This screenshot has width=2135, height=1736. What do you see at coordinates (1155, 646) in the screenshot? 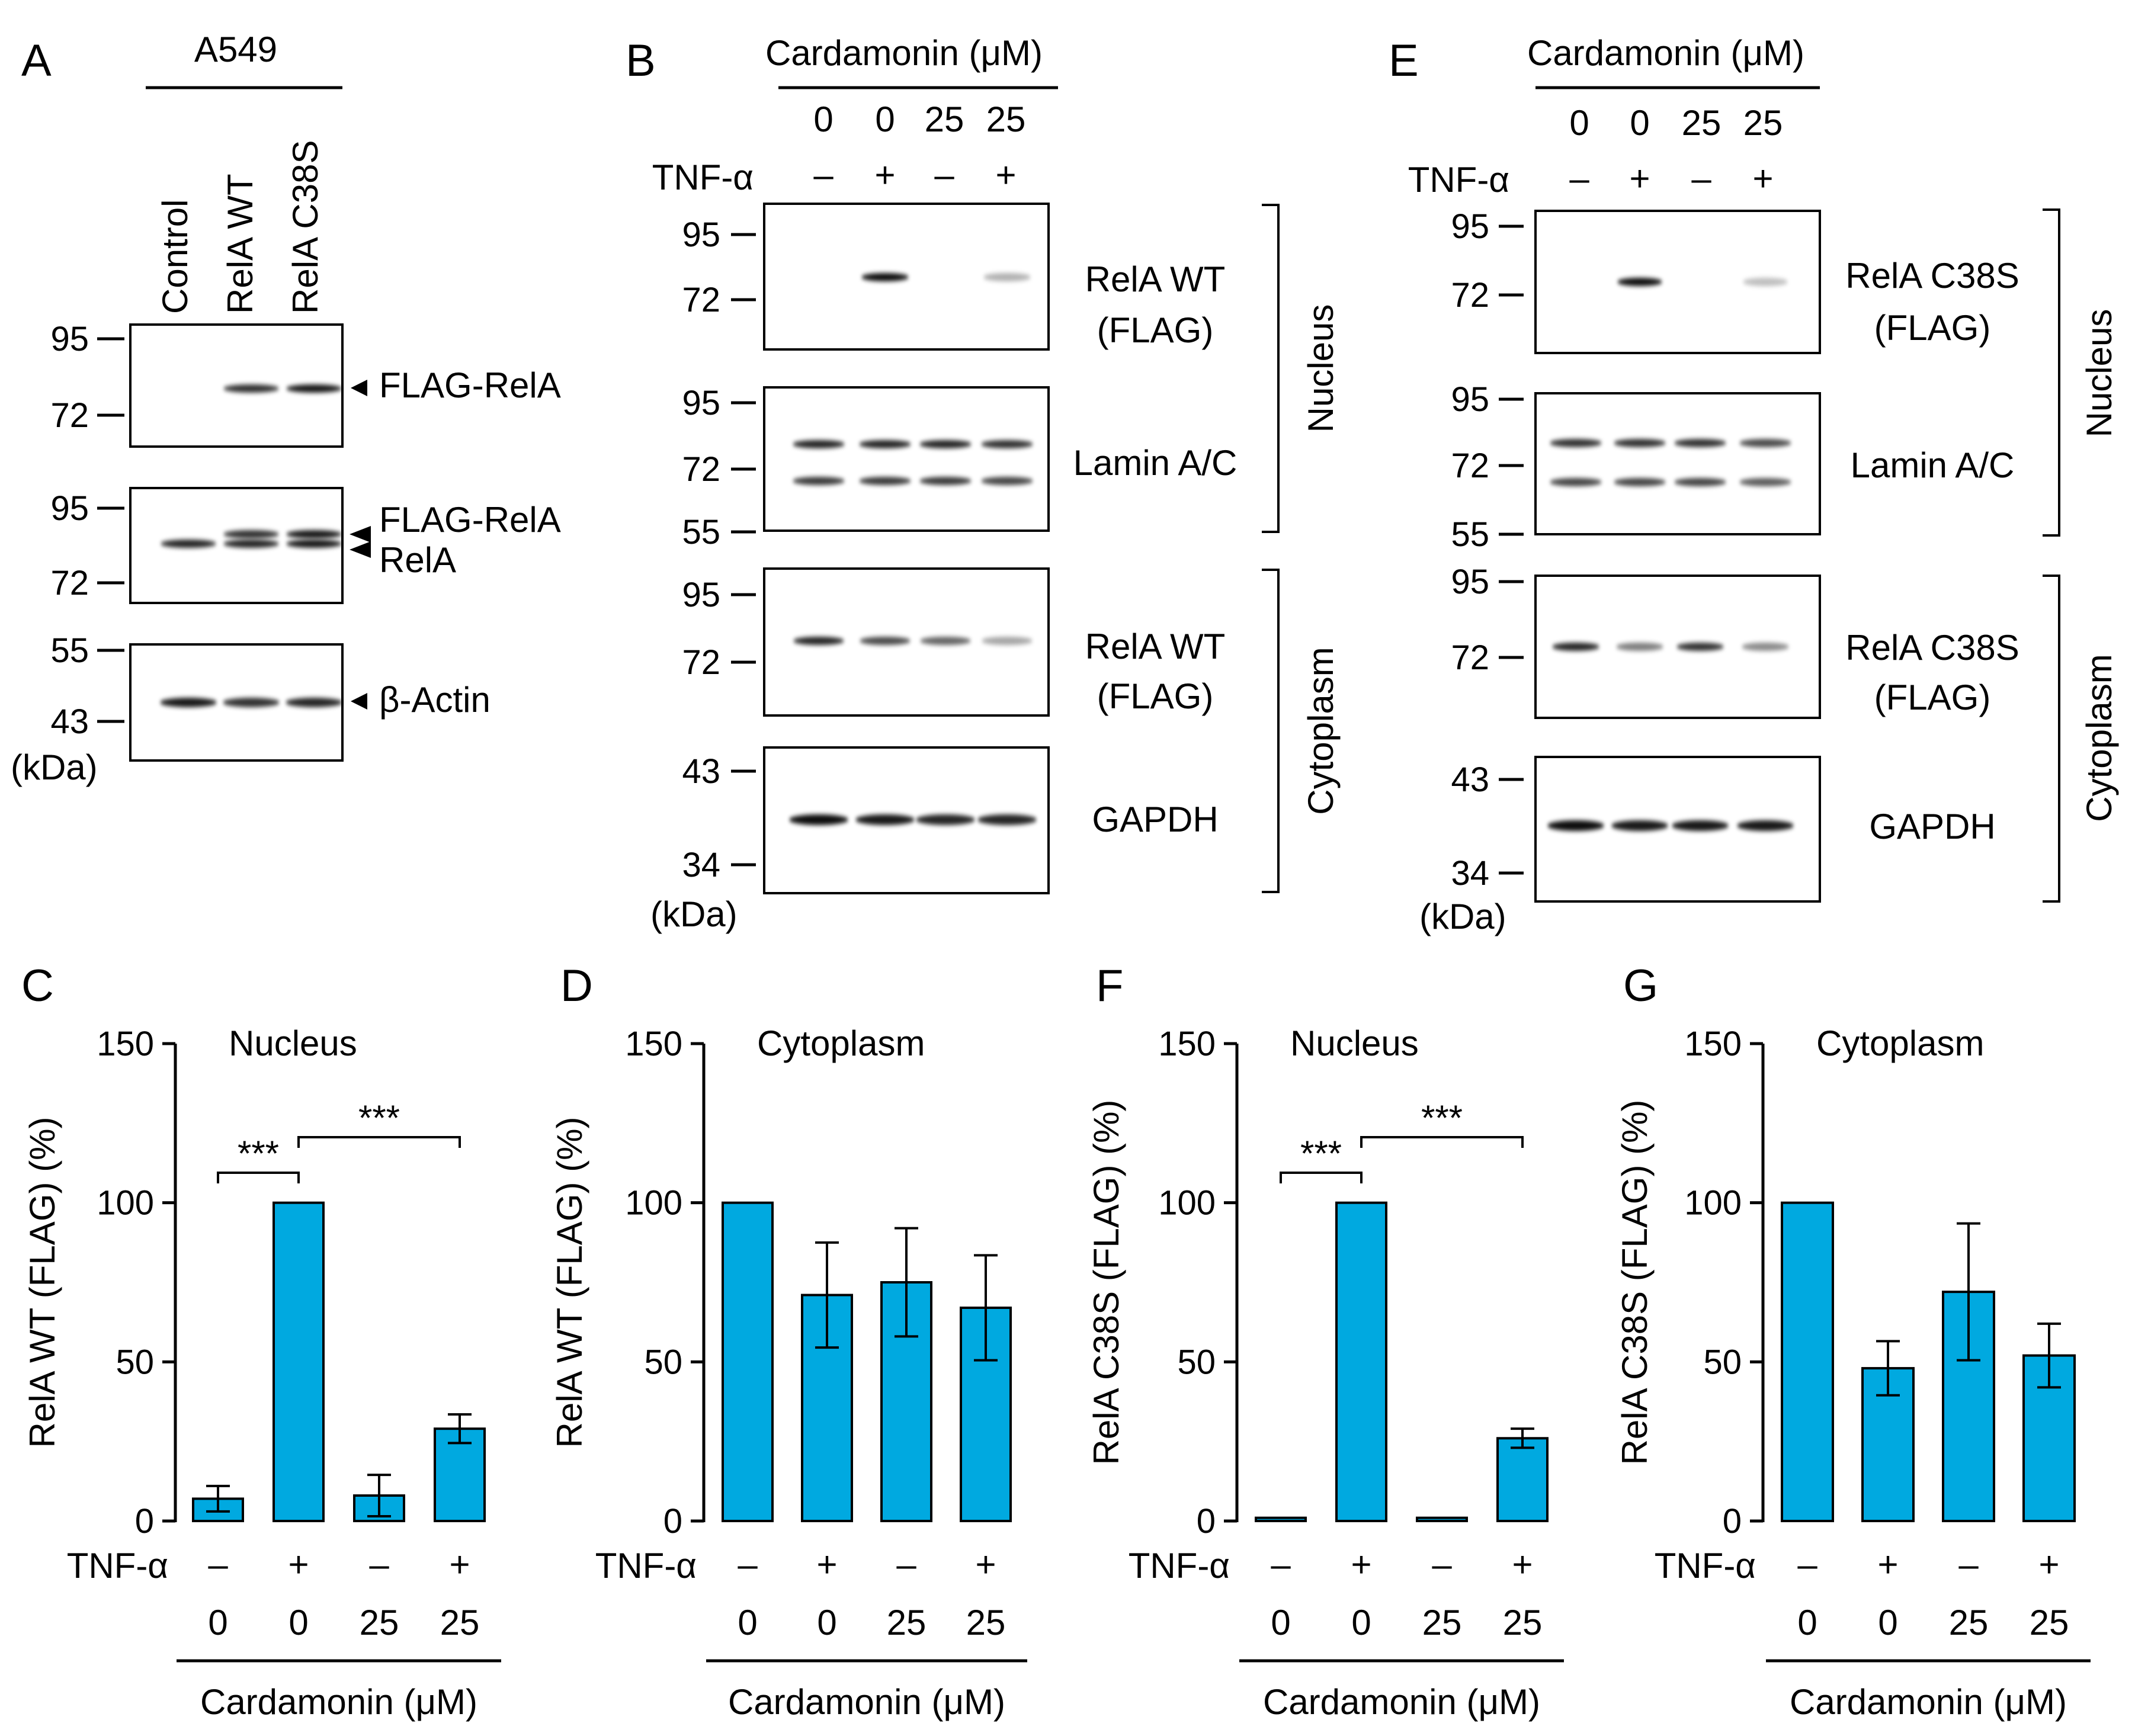
I see `blot-b3-label-line1: RelA WT` at bounding box center [1155, 646].